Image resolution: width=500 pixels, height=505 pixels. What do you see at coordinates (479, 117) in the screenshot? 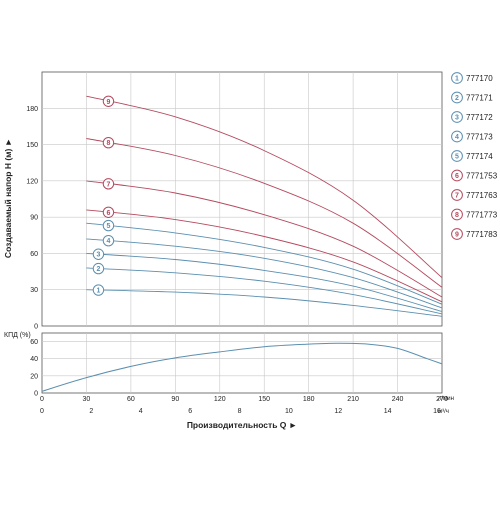
I see `legend-item-3: 777172` at bounding box center [479, 117].